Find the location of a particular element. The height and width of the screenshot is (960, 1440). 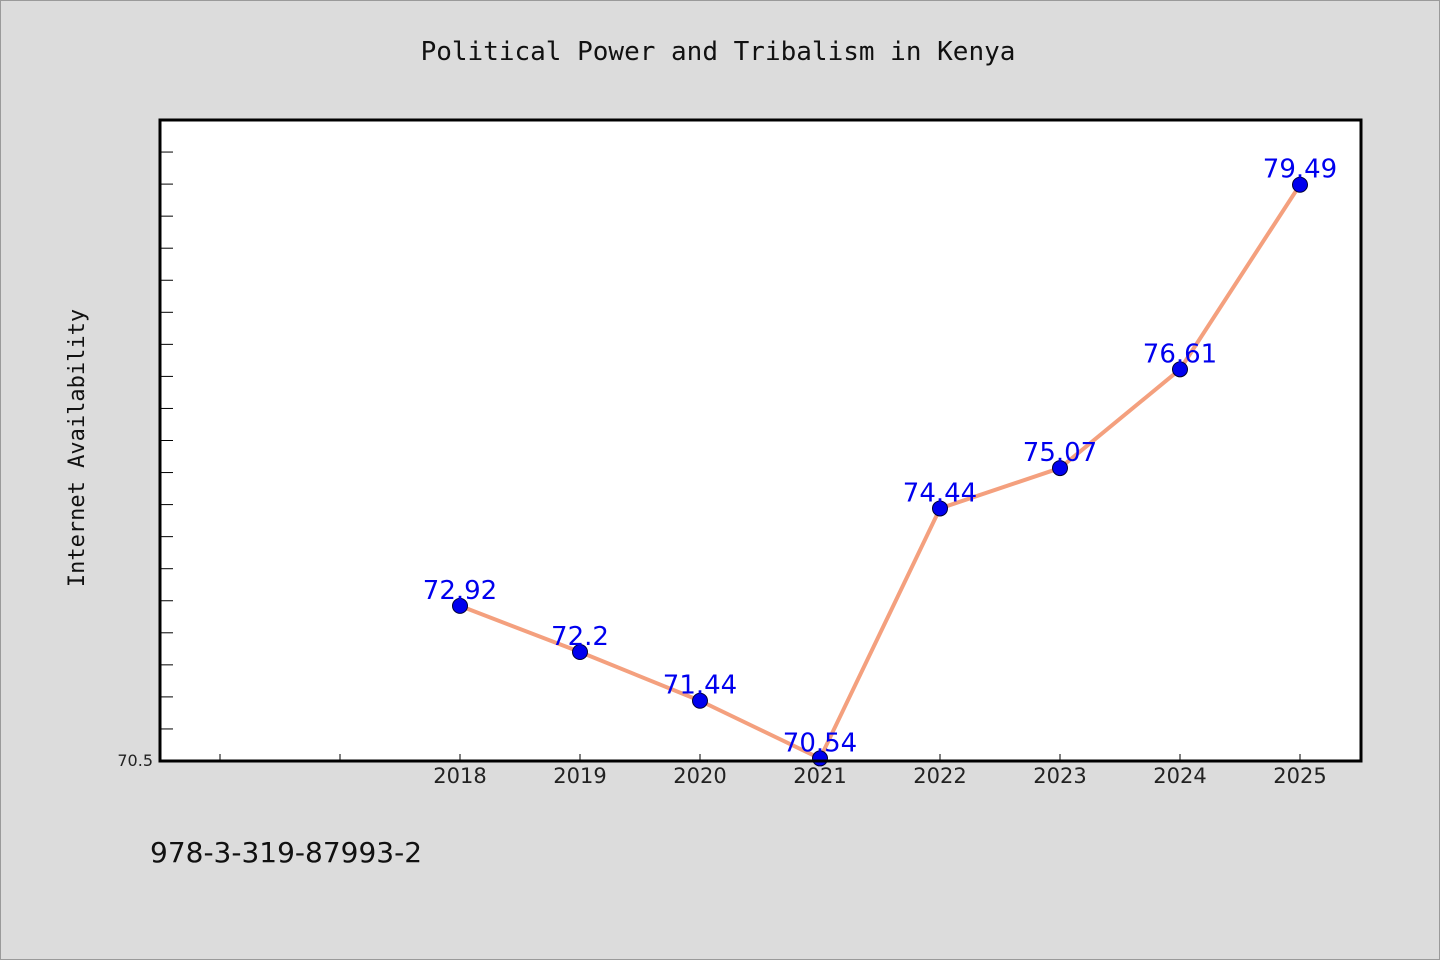

x-tick-label: 2025 is located at coordinates (1299, 776).